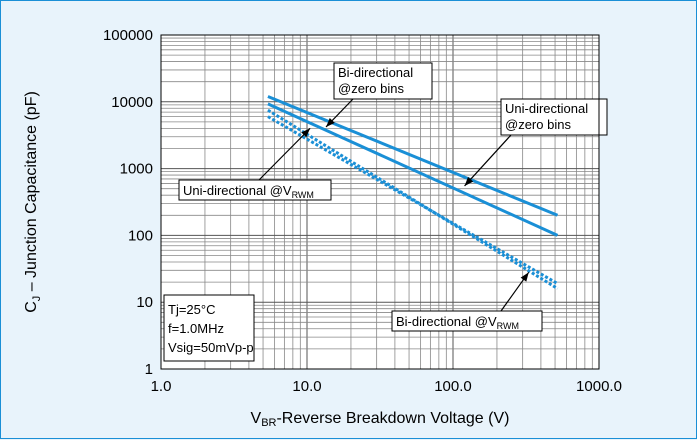 The image size is (697, 440). What do you see at coordinates (375, 72) in the screenshot?
I see `bi-zero-label-line: Bi-directional` at bounding box center [375, 72].